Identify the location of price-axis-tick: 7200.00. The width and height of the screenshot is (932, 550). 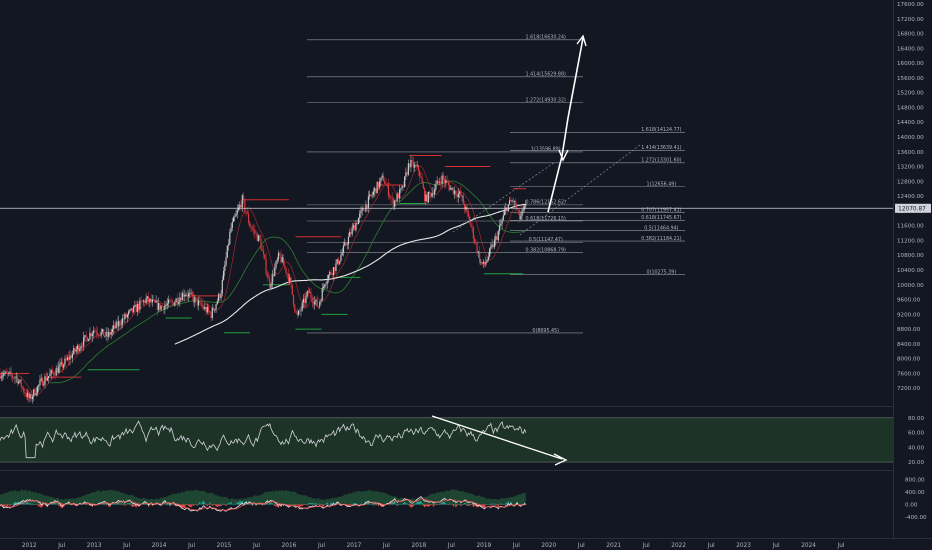
(909, 389).